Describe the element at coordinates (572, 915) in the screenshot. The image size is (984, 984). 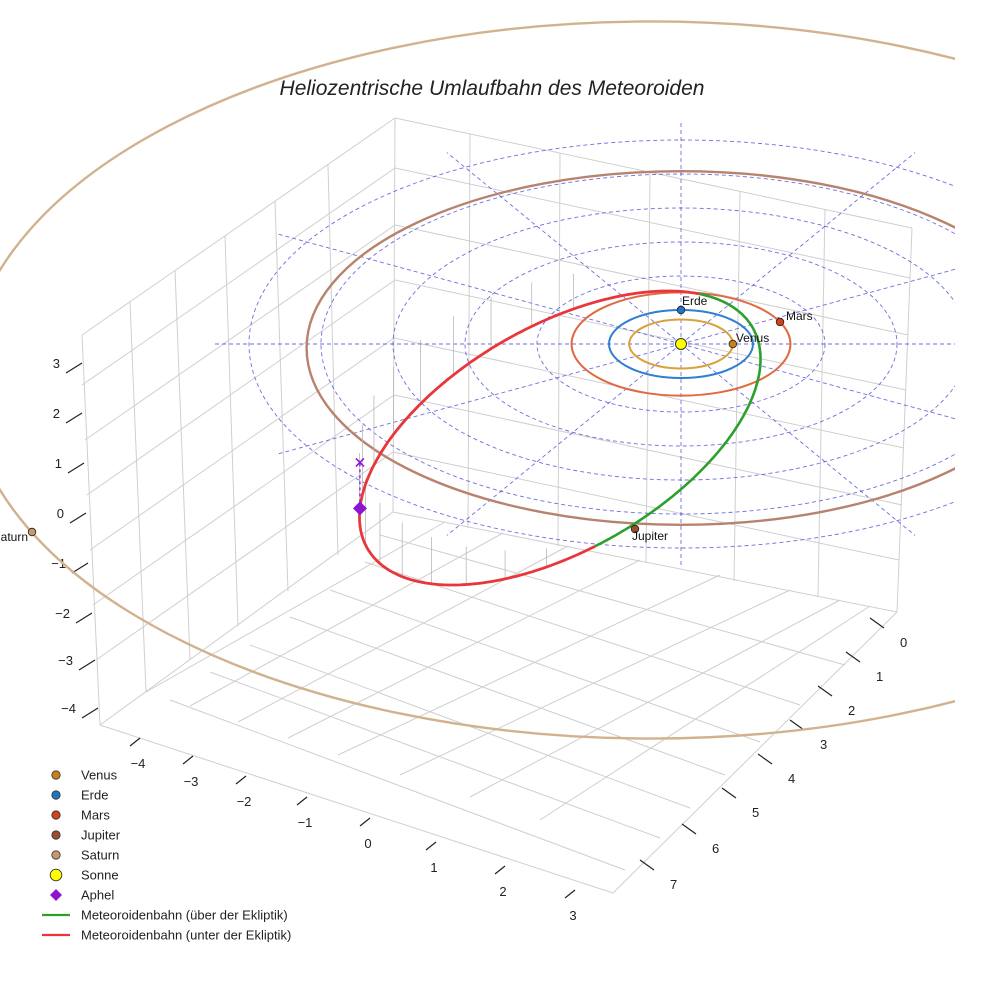
I see `x-tick-label: 3` at that location.